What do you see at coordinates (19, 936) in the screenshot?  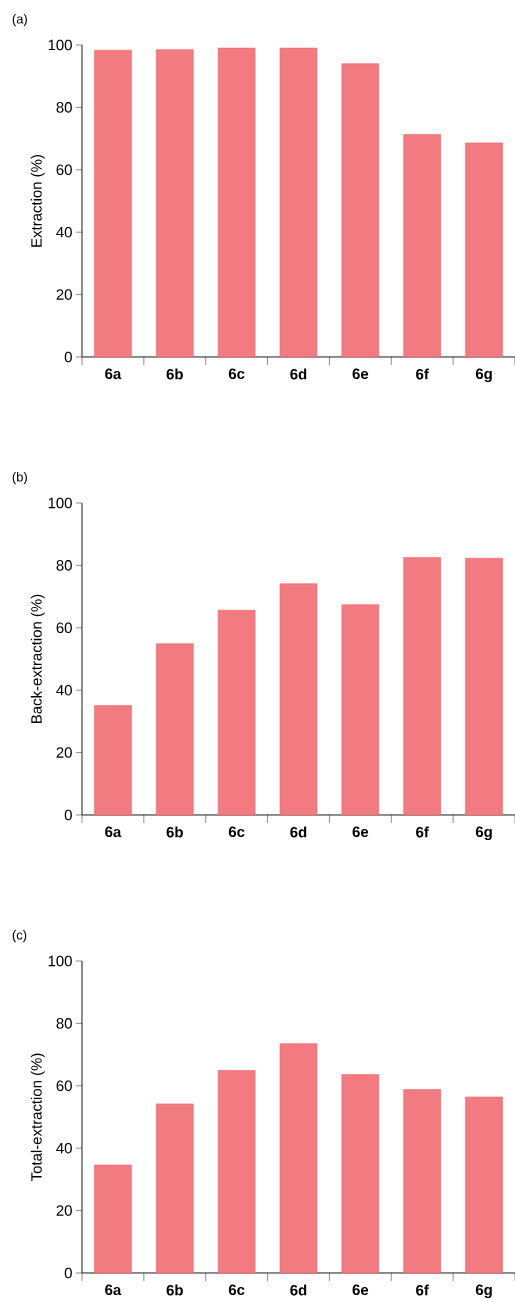 I see `chart-title: (c)` at bounding box center [19, 936].